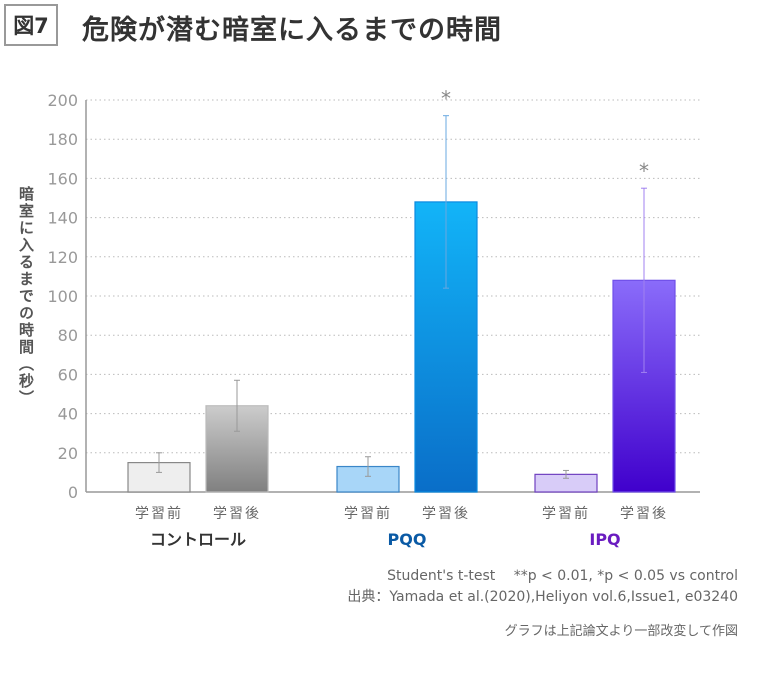  I want to click on y-tick-label: 100, so click(62, 296).